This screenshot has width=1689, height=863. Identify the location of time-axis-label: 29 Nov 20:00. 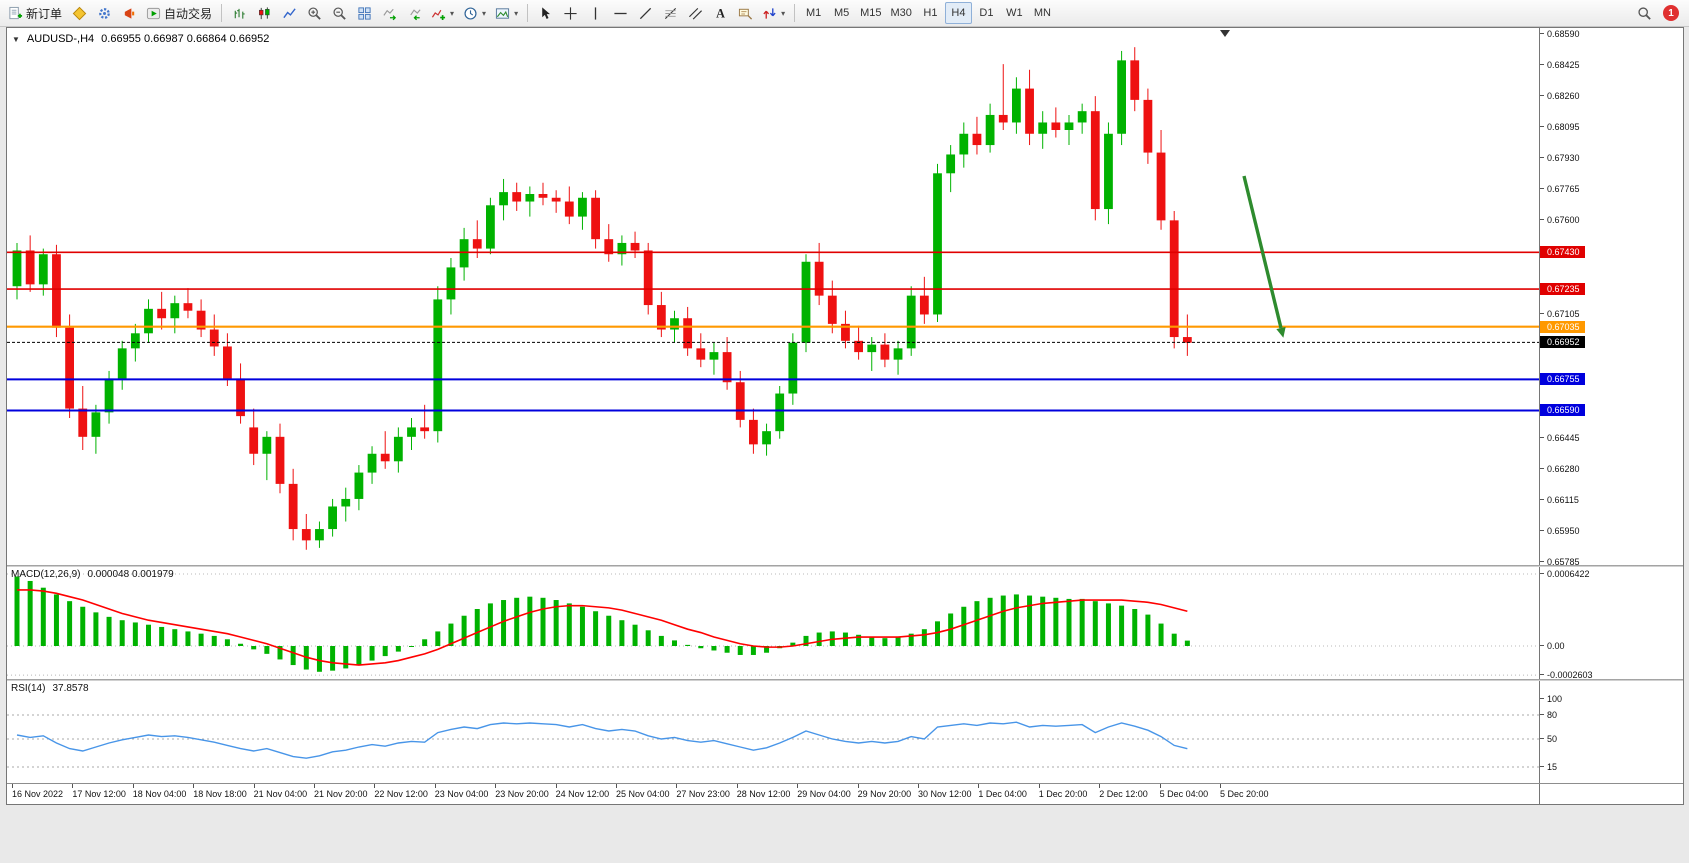
(884, 794).